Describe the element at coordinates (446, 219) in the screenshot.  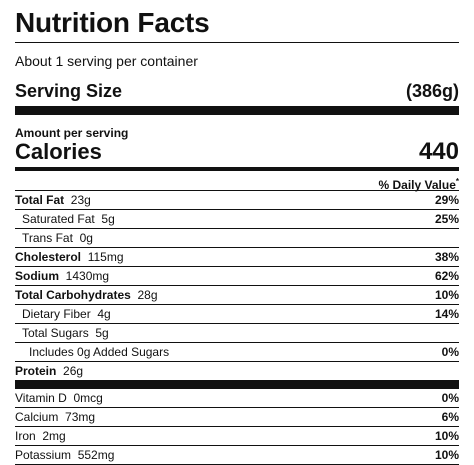
I see `nutrient-percent: 25%` at that location.